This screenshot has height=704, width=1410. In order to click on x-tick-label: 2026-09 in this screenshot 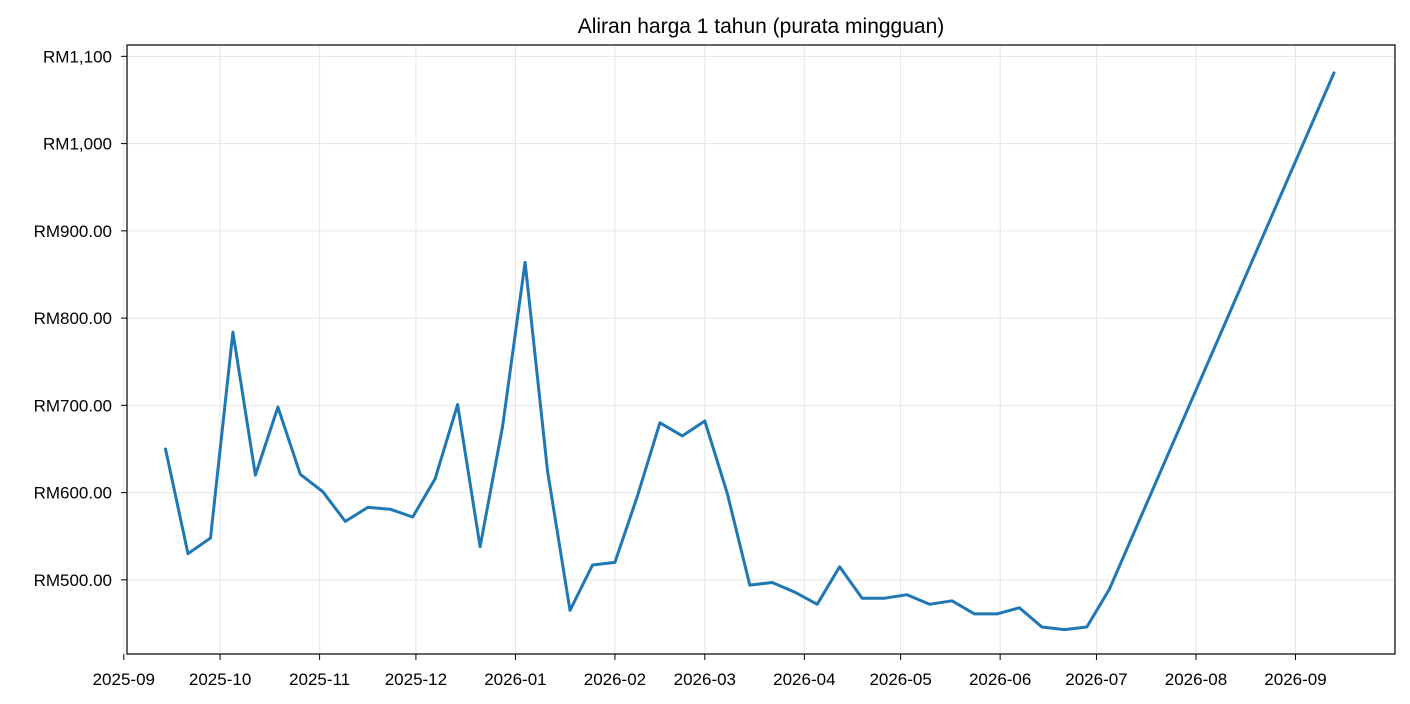, I will do `click(1295, 679)`.